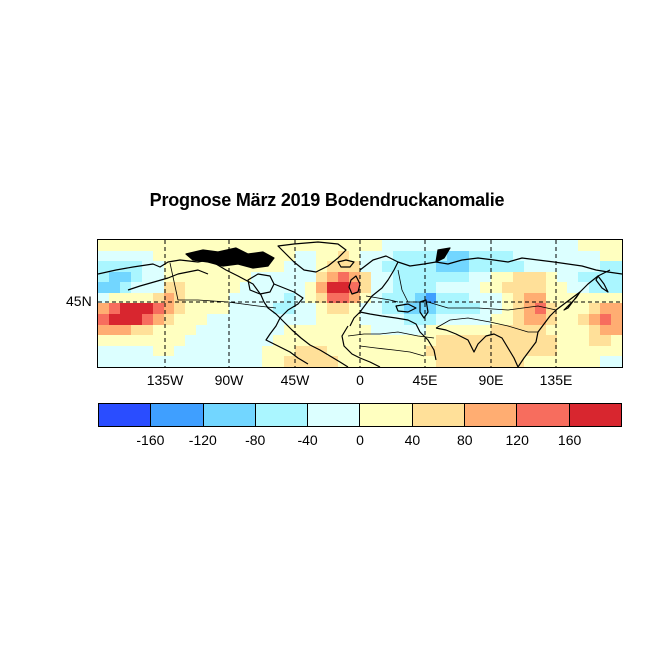 The width and height of the screenshot is (654, 654). What do you see at coordinates (509, 266) in the screenshot?
I see `coastline-siberia` at bounding box center [509, 266].